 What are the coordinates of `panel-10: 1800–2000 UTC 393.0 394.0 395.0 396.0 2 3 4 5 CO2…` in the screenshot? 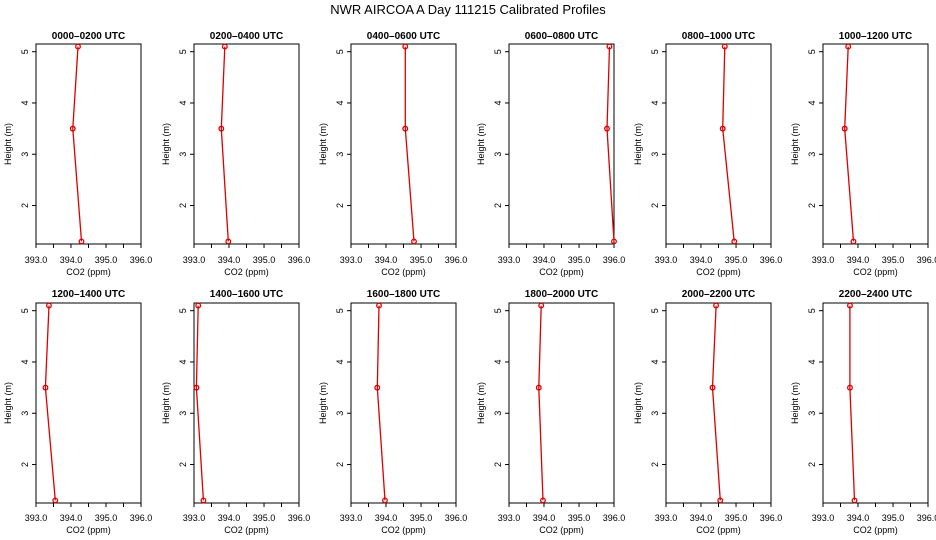 It's located at (550, 412).